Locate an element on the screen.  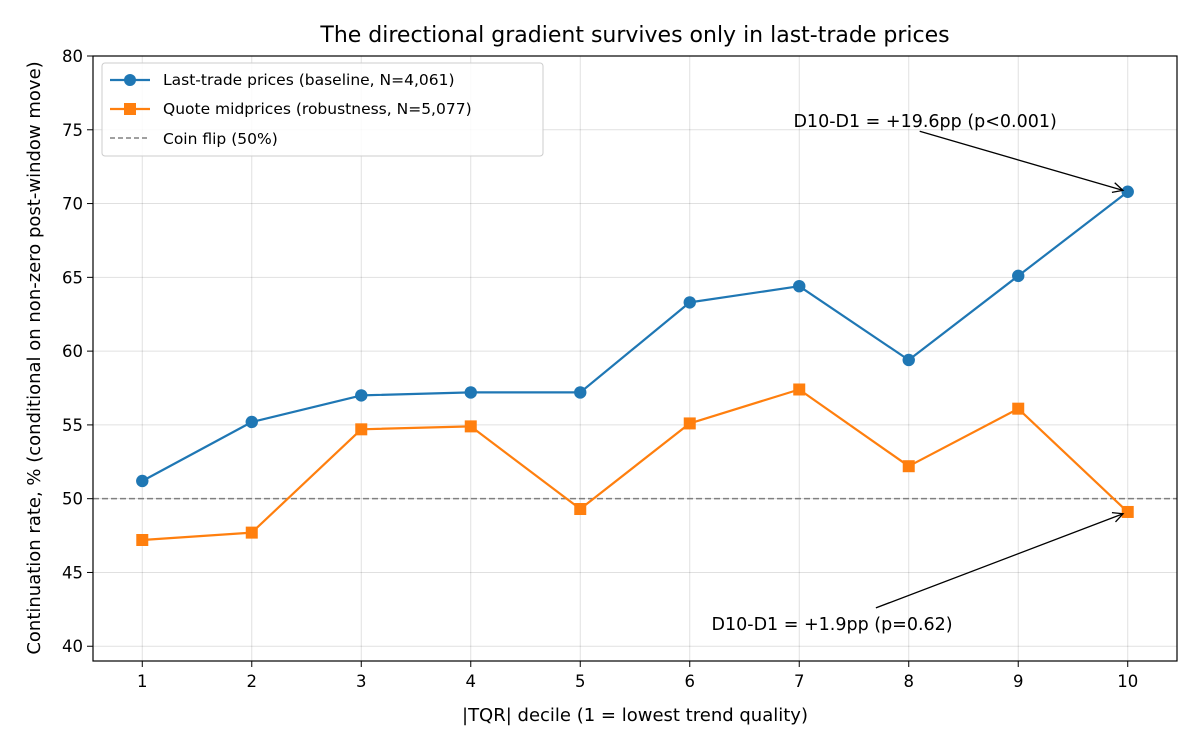
y-tick-label: 50 is located at coordinates (72, 499).